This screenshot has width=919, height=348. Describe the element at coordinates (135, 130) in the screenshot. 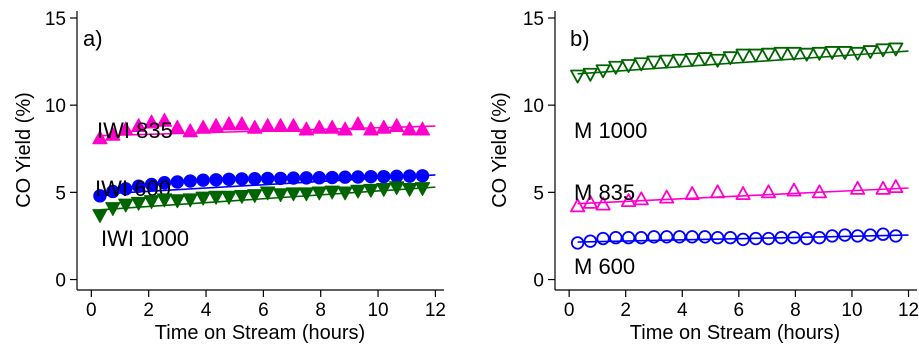

I see `series-label: IWI 835` at that location.